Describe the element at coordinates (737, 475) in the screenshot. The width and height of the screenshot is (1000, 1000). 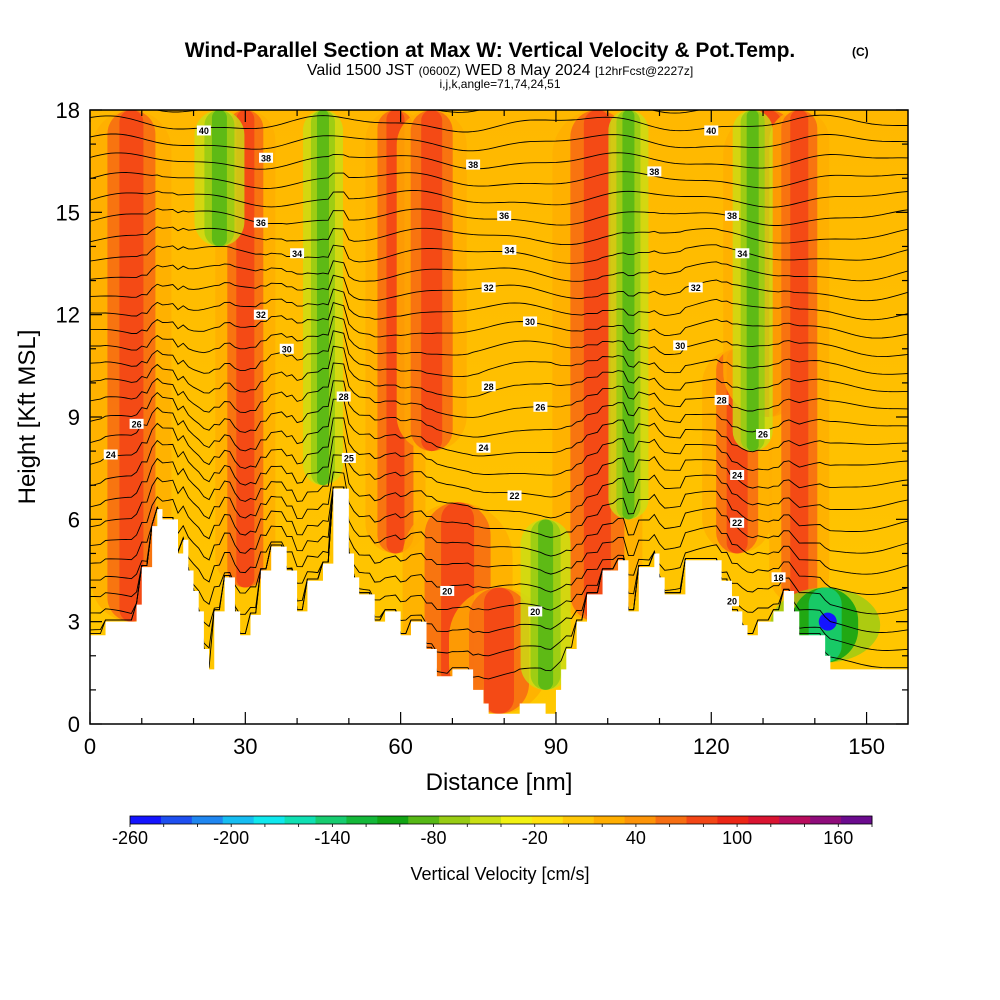
I see `theta-label-text: 24` at that location.